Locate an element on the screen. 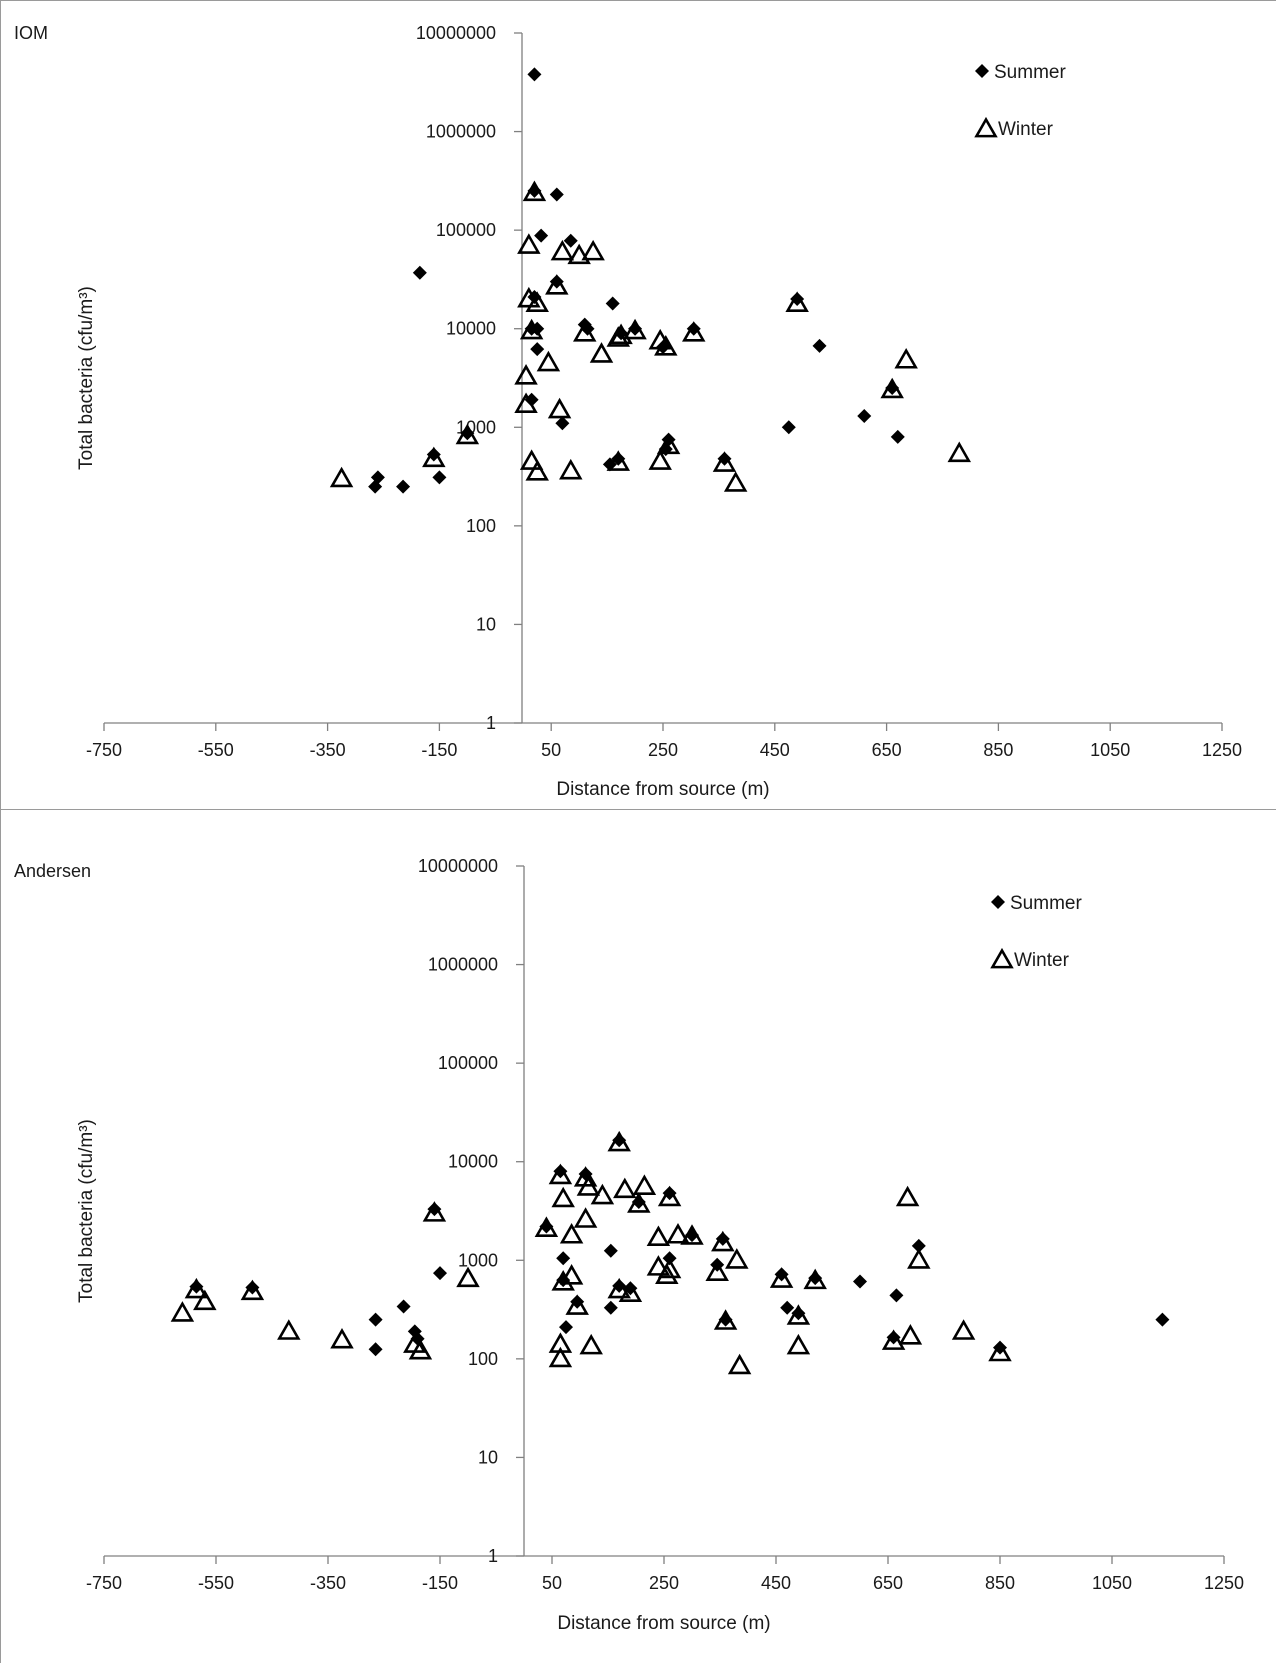 The width and height of the screenshot is (1276, 1663). y-tick-label: 10 is located at coordinates (486, 624).